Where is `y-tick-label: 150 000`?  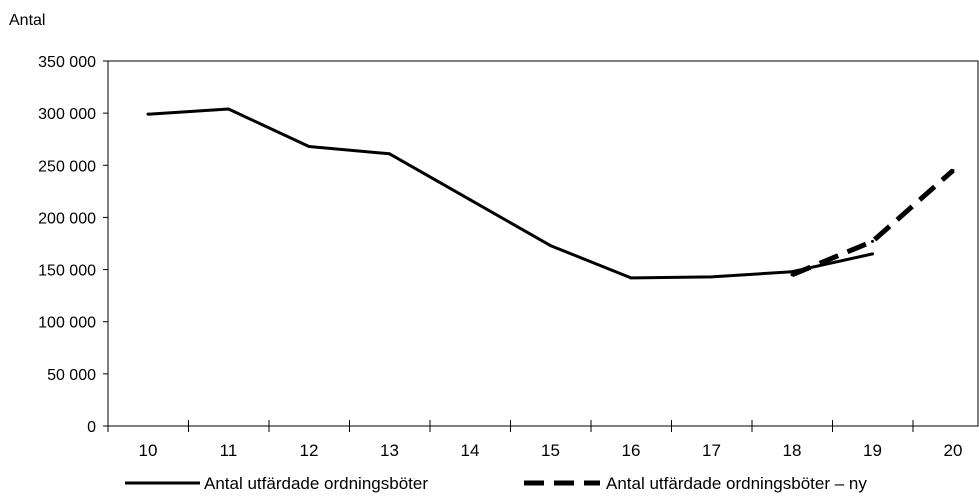 y-tick-label: 150 000 is located at coordinates (67, 271).